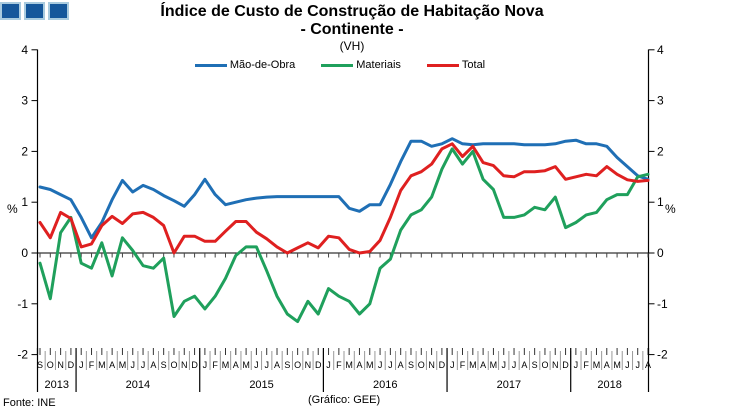 Image resolution: width=750 pixels, height=415 pixels. Describe the element at coordinates (660, 202) in the screenshot. I see `y-tick-label-right: 1` at that location.